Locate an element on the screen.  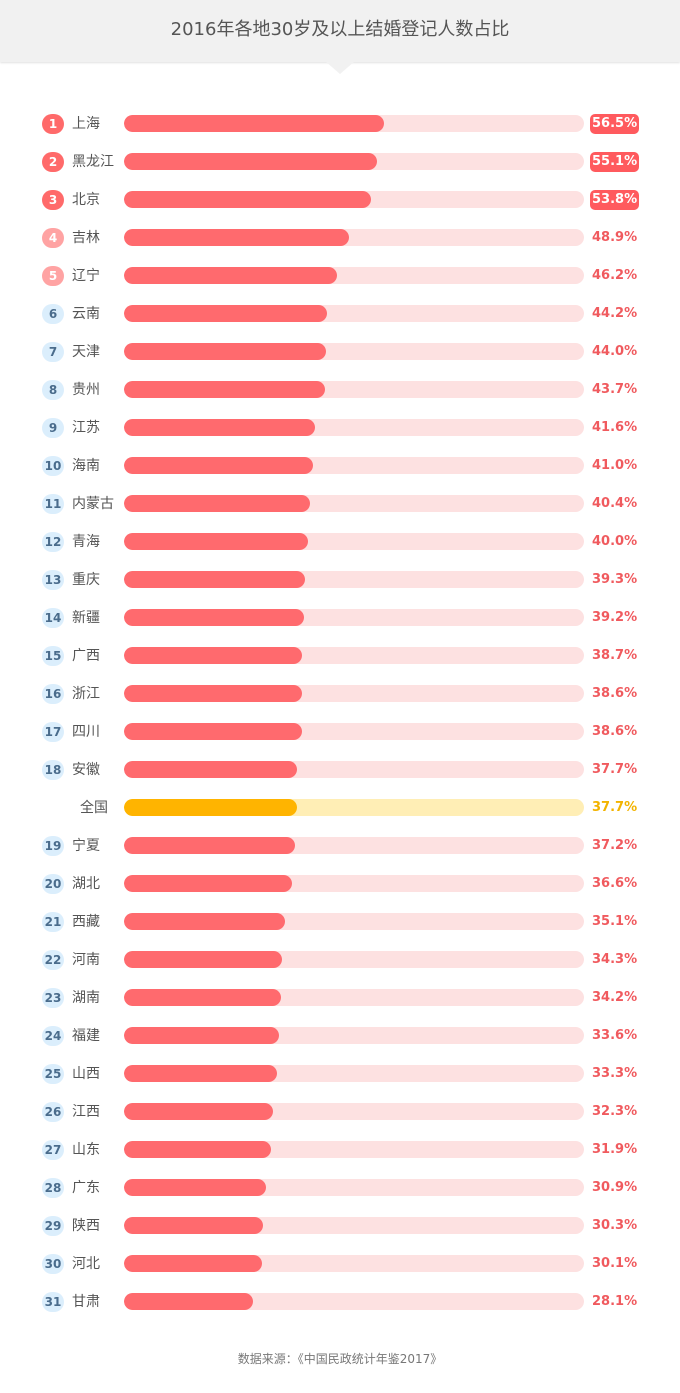
chart-row: 14 新疆 39.2% is located at coordinates (340, 618).